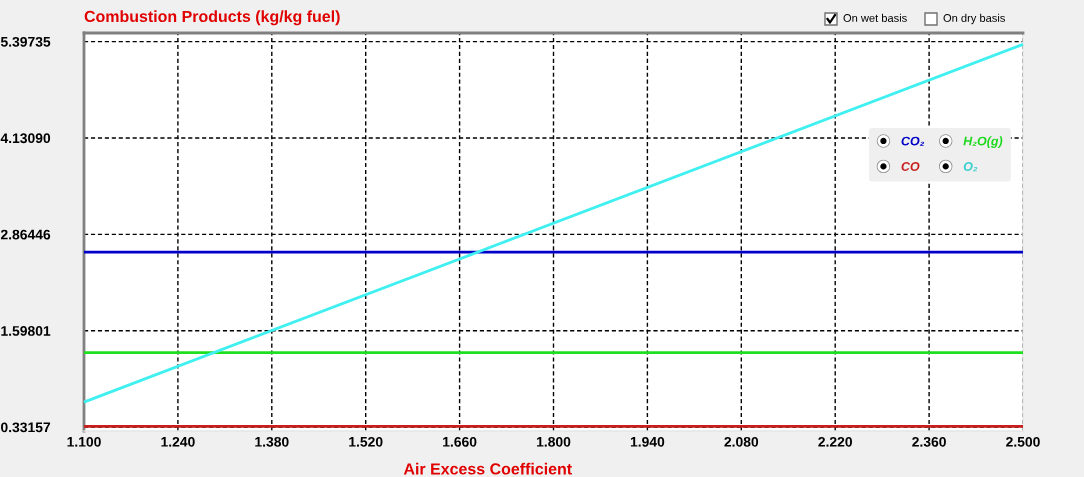 Image resolution: width=1084 pixels, height=477 pixels. I want to click on chart-title: Combustion Products (kg/kg fuel), so click(212, 18).